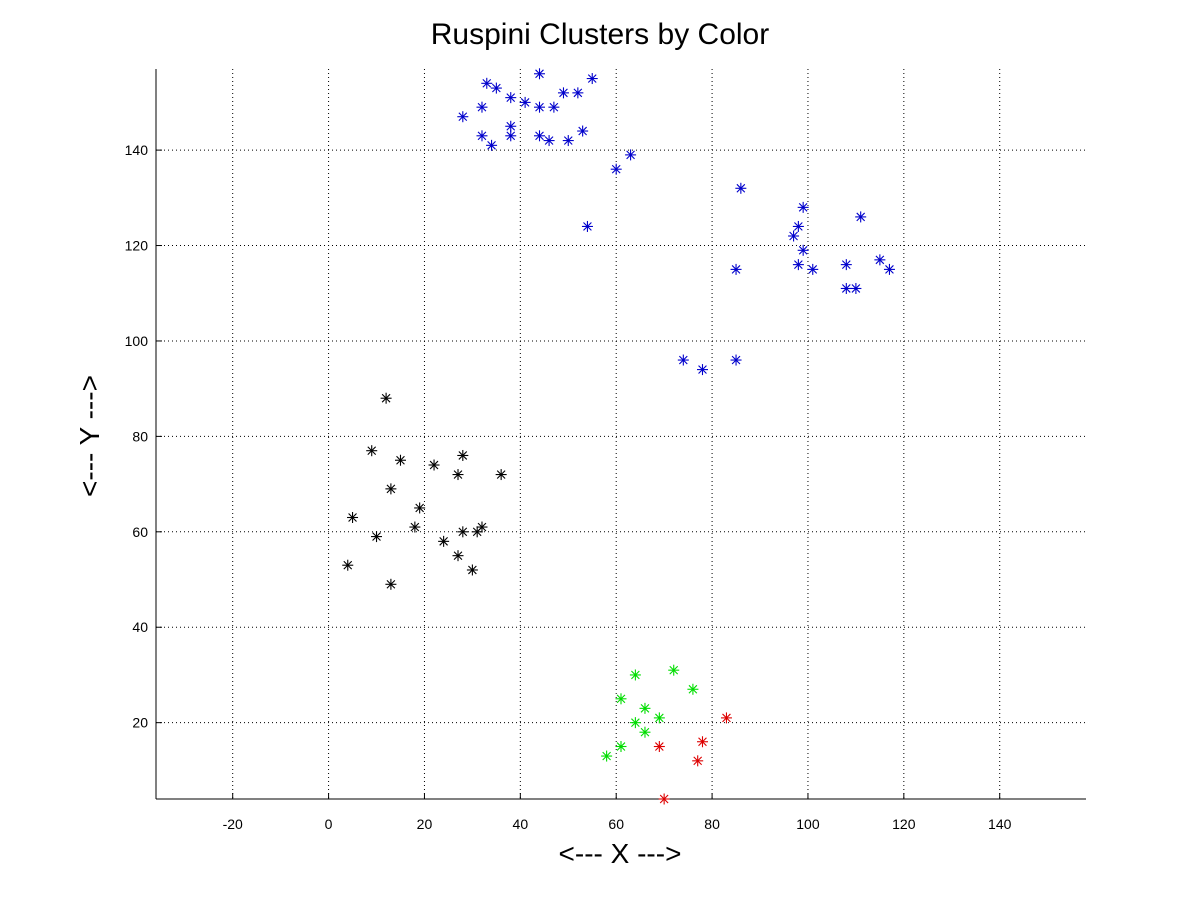 This screenshot has width=1200, height=900. What do you see at coordinates (808, 824) in the screenshot?
I see `x-tick-label: 100` at bounding box center [808, 824].